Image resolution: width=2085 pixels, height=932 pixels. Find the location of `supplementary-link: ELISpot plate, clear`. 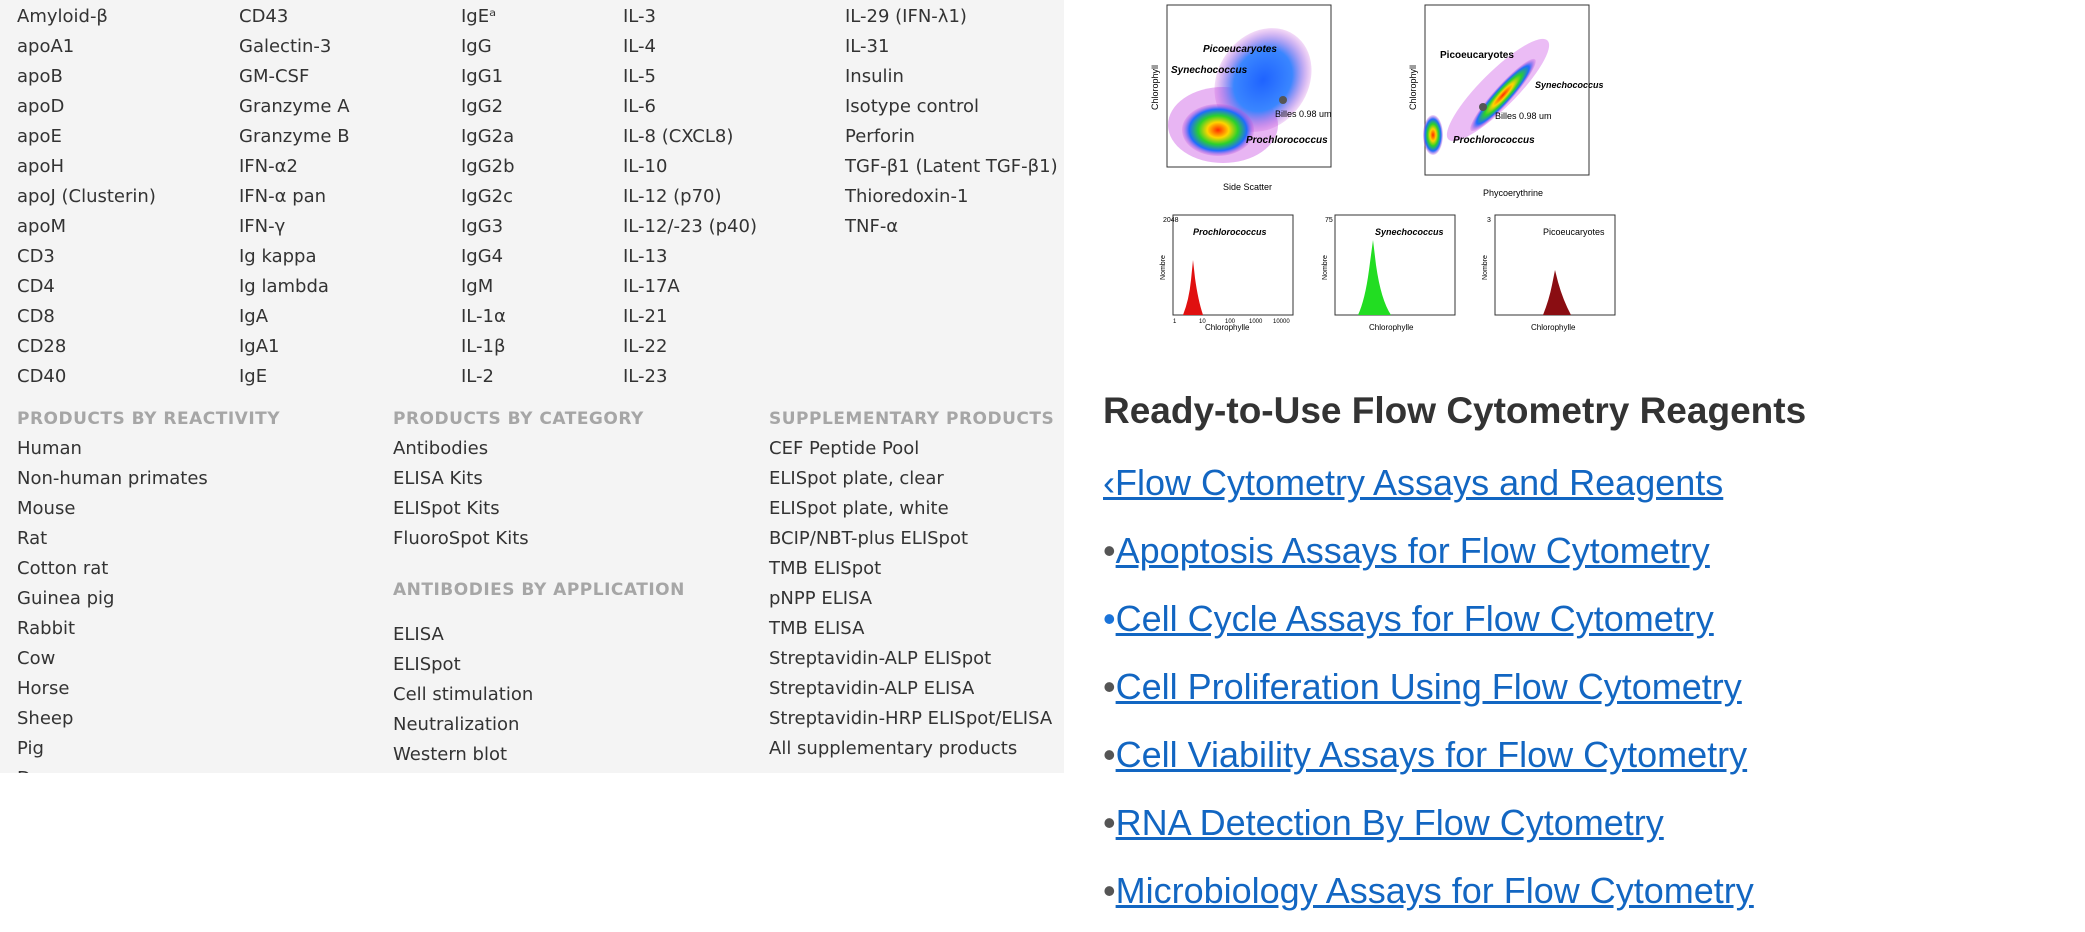

supplementary-link: ELISpot plate, clear is located at coordinates (856, 478).